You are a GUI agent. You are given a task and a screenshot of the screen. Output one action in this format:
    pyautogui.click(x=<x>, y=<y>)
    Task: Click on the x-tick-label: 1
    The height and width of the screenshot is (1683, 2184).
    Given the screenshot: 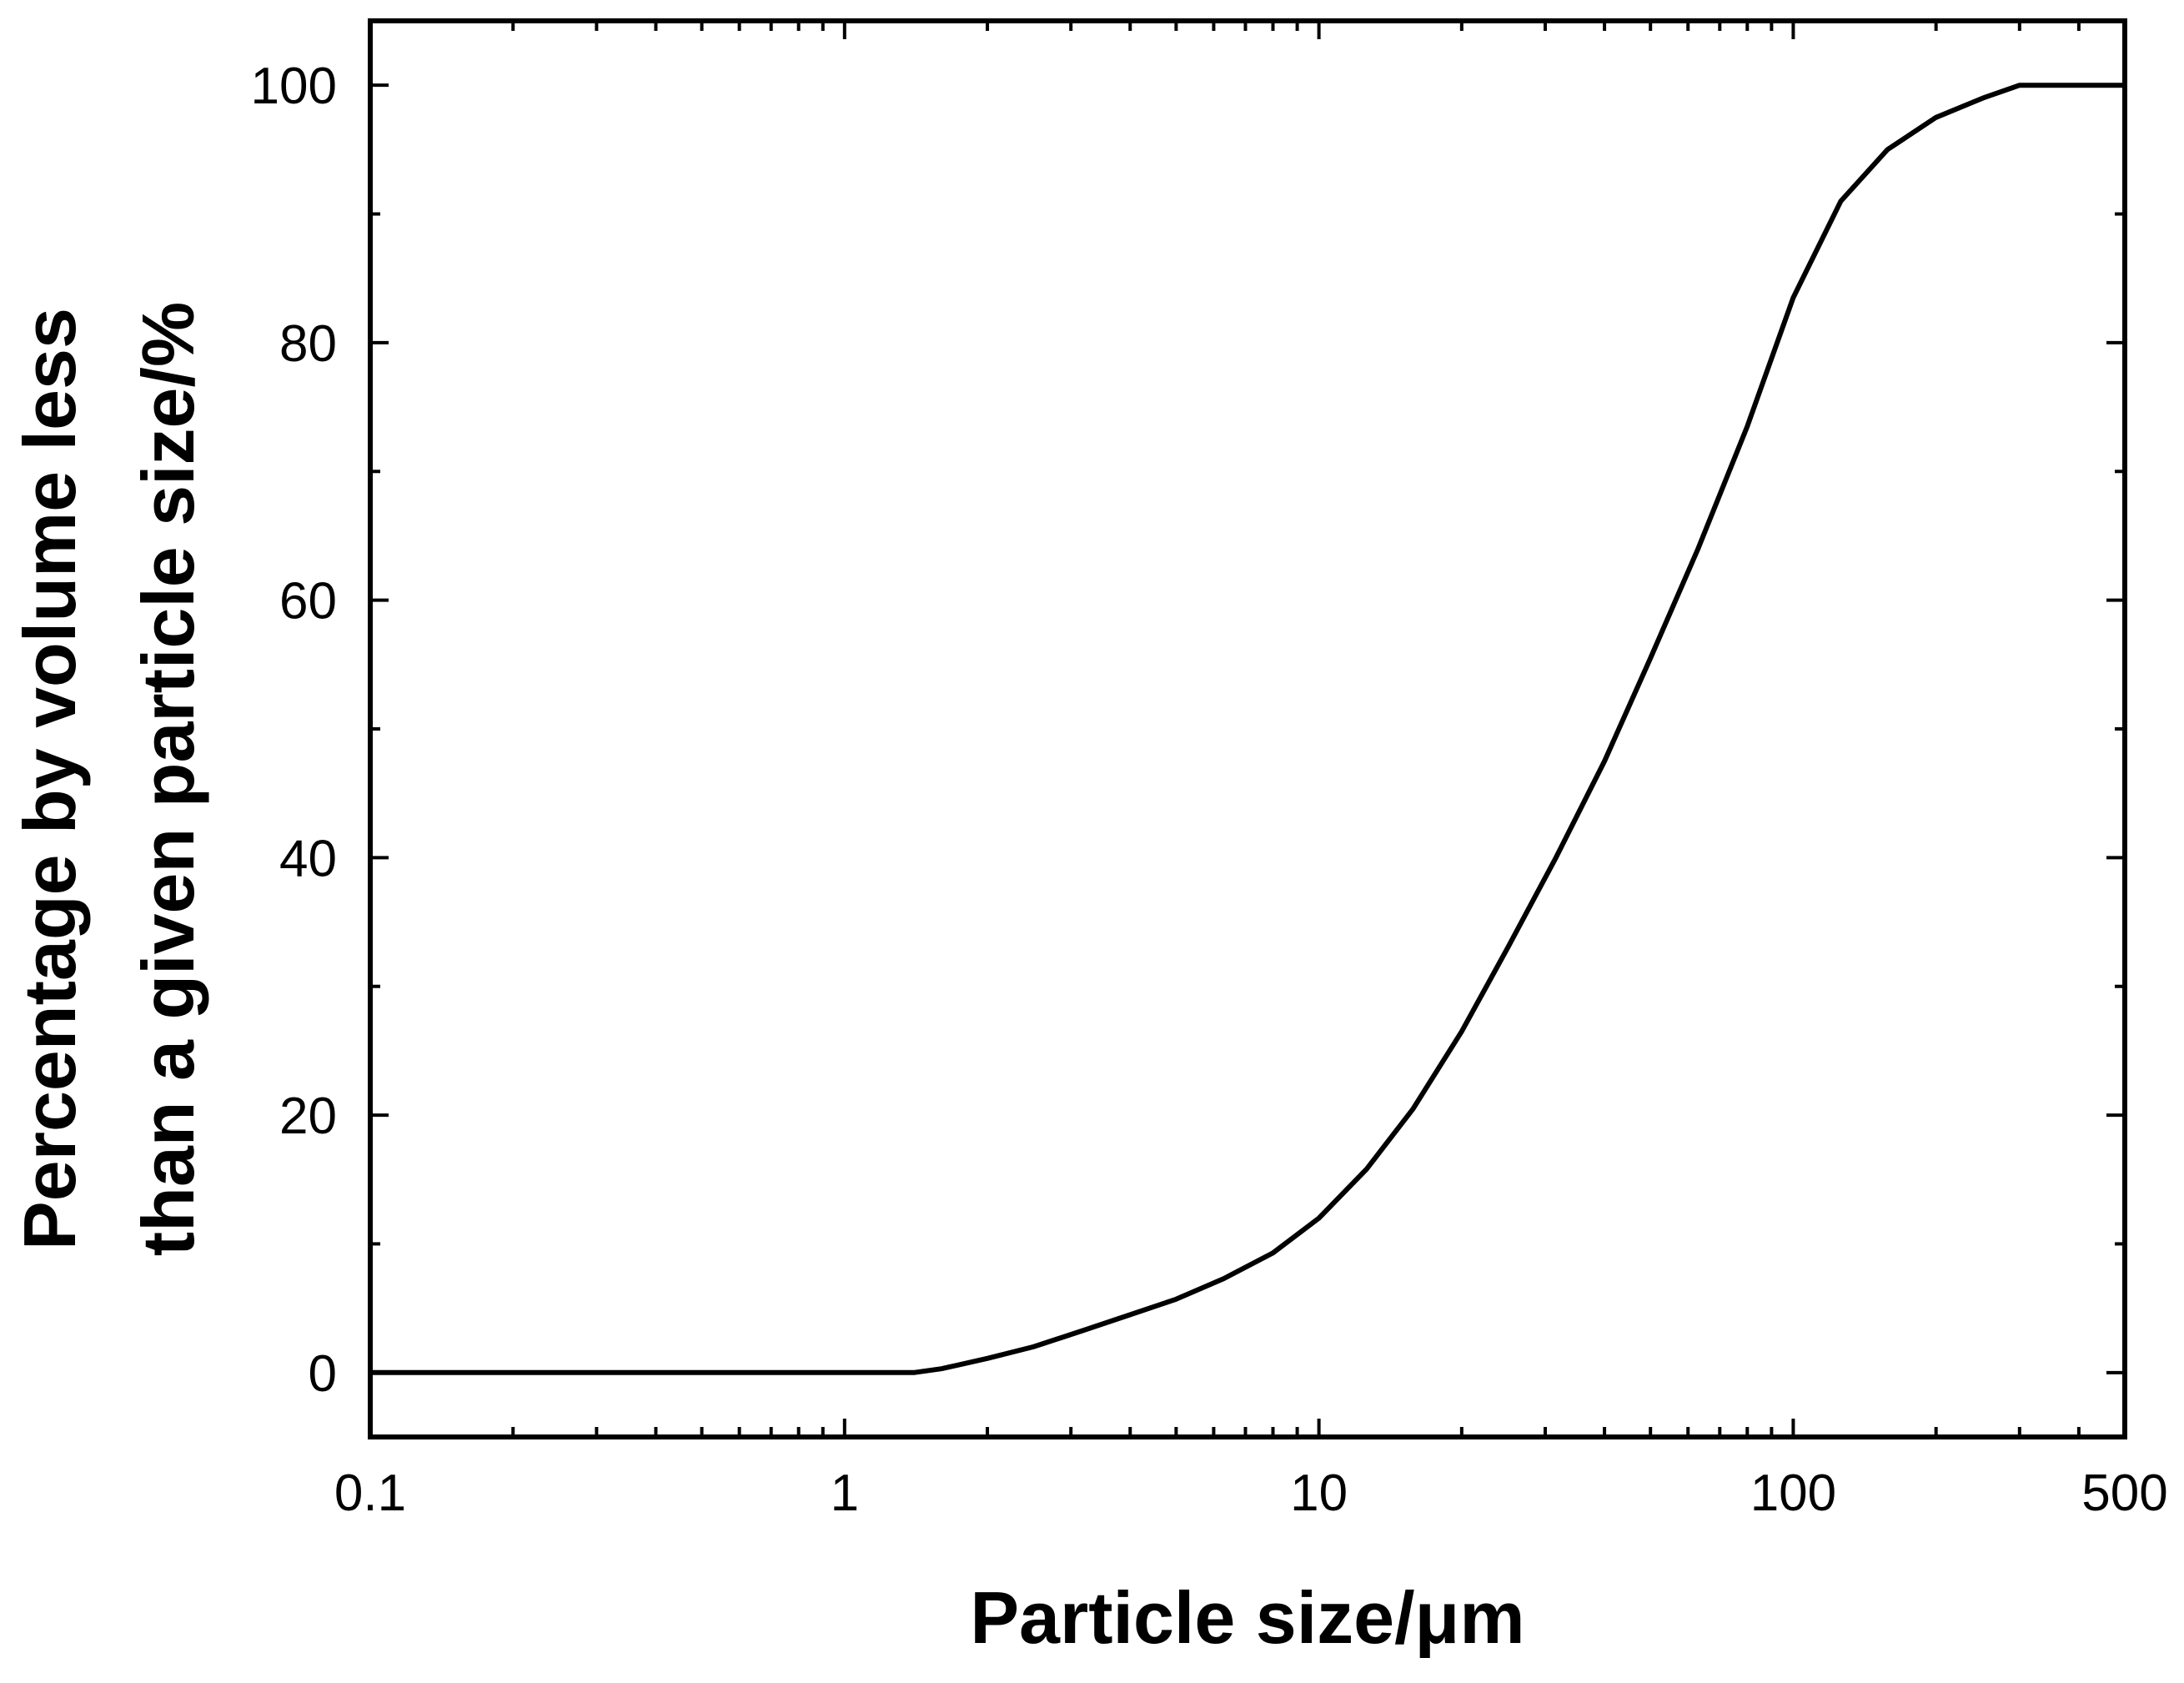 What is the action you would take?
    pyautogui.click(x=845, y=1493)
    